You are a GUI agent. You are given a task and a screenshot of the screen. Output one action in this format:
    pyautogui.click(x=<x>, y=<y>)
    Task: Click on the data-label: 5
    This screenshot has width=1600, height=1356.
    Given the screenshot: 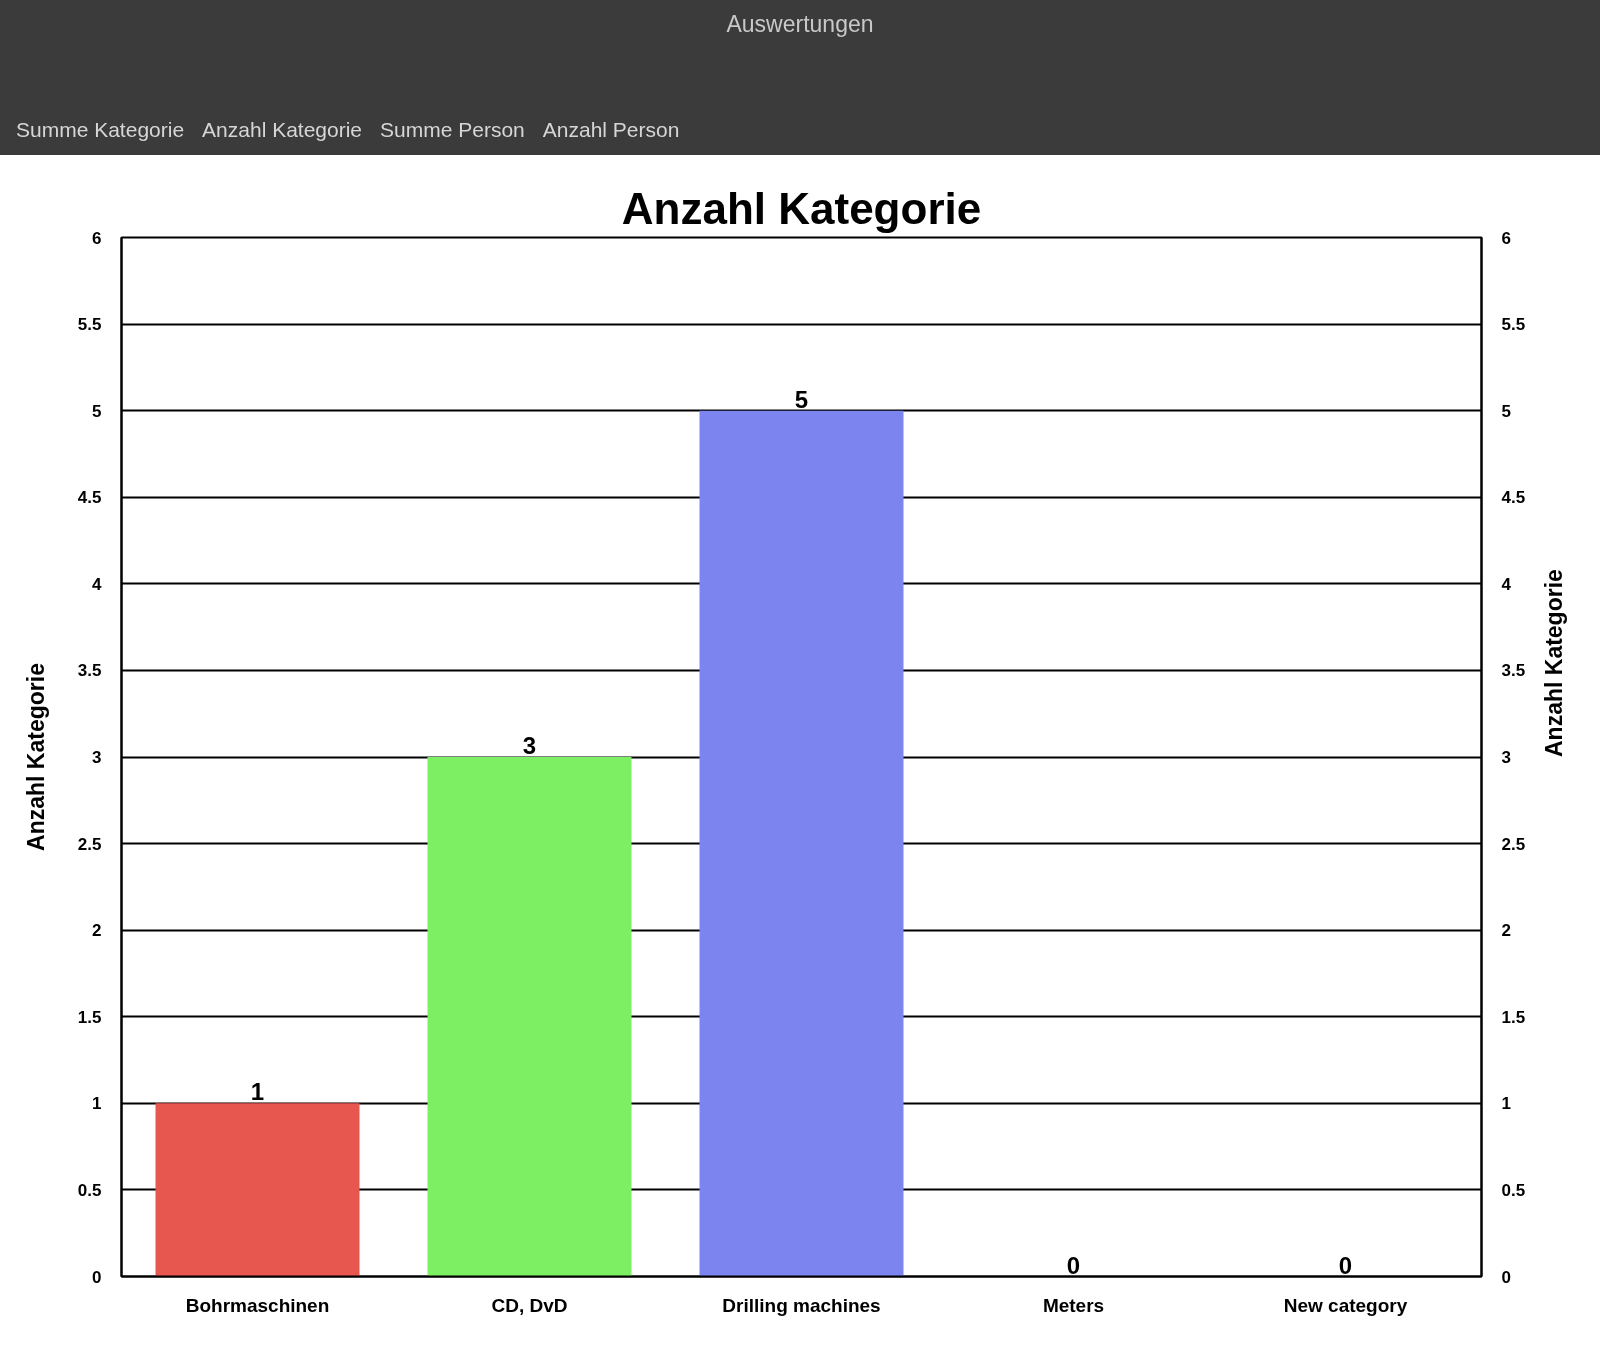 What is the action you would take?
    pyautogui.click(x=801, y=399)
    